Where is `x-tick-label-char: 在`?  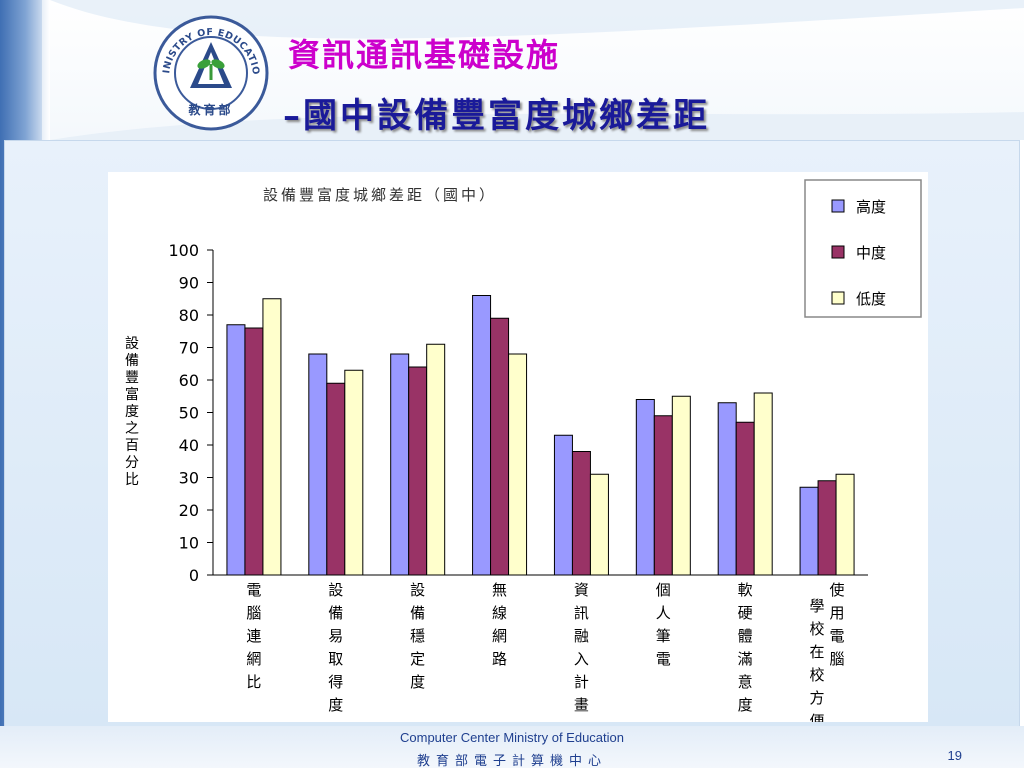
x-tick-label-char: 在 is located at coordinates (817, 652).